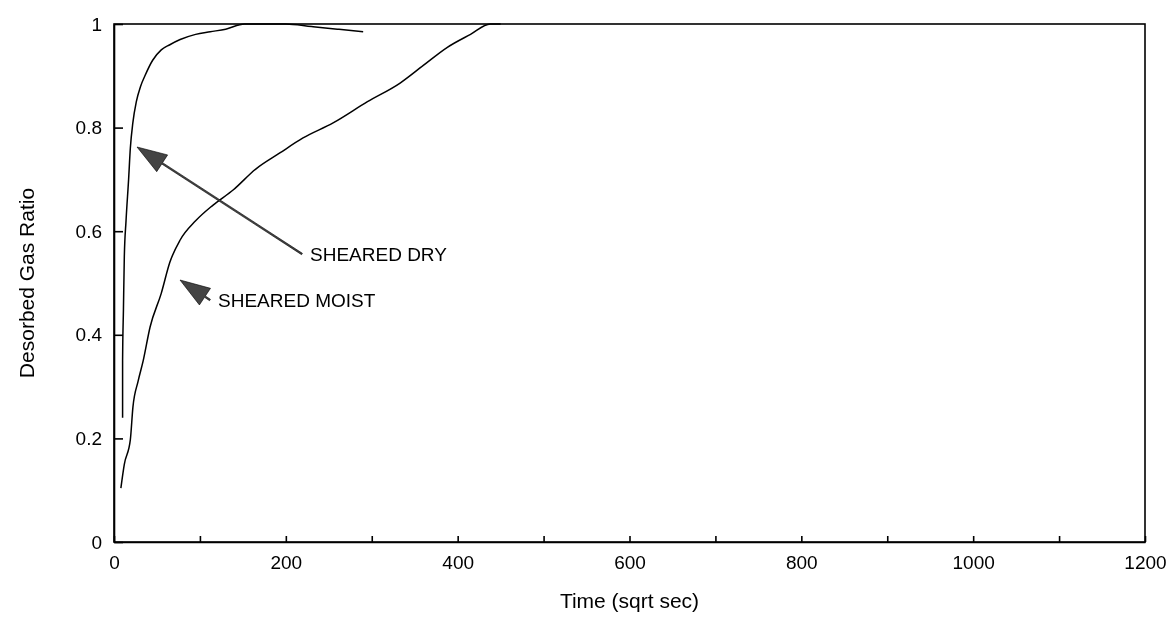  What do you see at coordinates (801, 563) in the screenshot?
I see `x-tick-label: 800` at bounding box center [801, 563].